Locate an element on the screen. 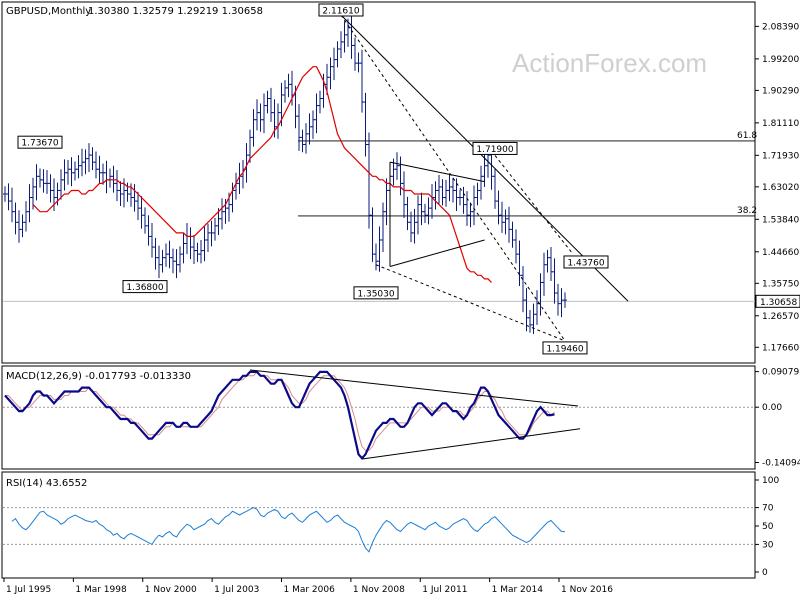 This screenshot has width=800, height=600. price-axis-label: 2.08390 is located at coordinates (780, 27).